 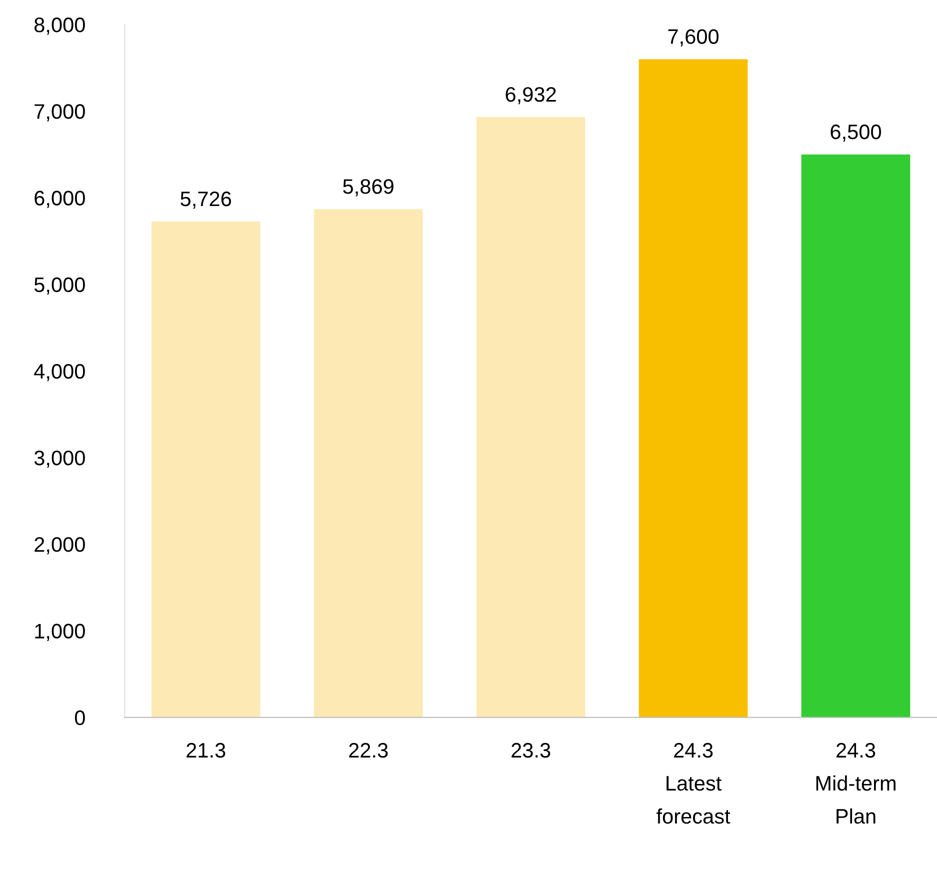 What do you see at coordinates (693, 37) in the screenshot?
I see `data-label: 7,600` at bounding box center [693, 37].